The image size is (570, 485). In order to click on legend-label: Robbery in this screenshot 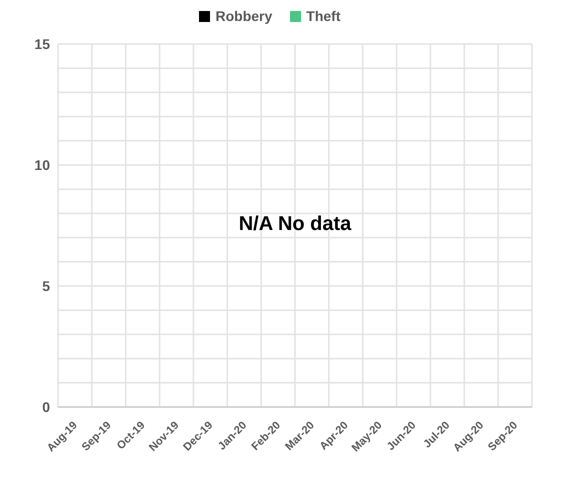, I will do `click(243, 16)`.